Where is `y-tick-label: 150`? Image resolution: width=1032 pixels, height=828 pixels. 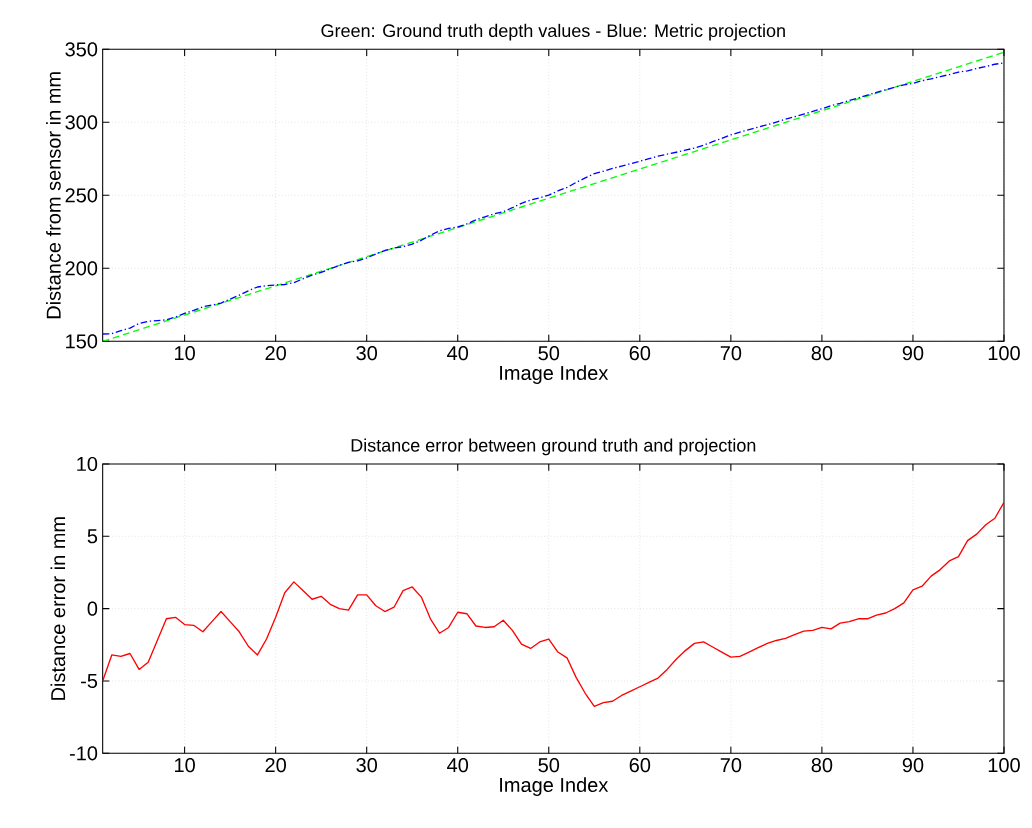 y-tick-label: 150 is located at coordinates (82, 341).